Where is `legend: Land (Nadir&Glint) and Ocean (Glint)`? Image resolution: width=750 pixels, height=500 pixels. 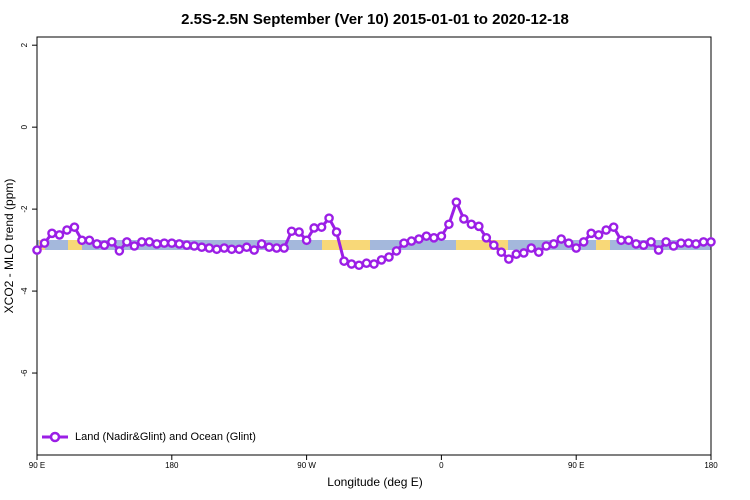
legend: Land (Nadir&Glint) and Ocean (Glint) is located at coordinates (149, 437).